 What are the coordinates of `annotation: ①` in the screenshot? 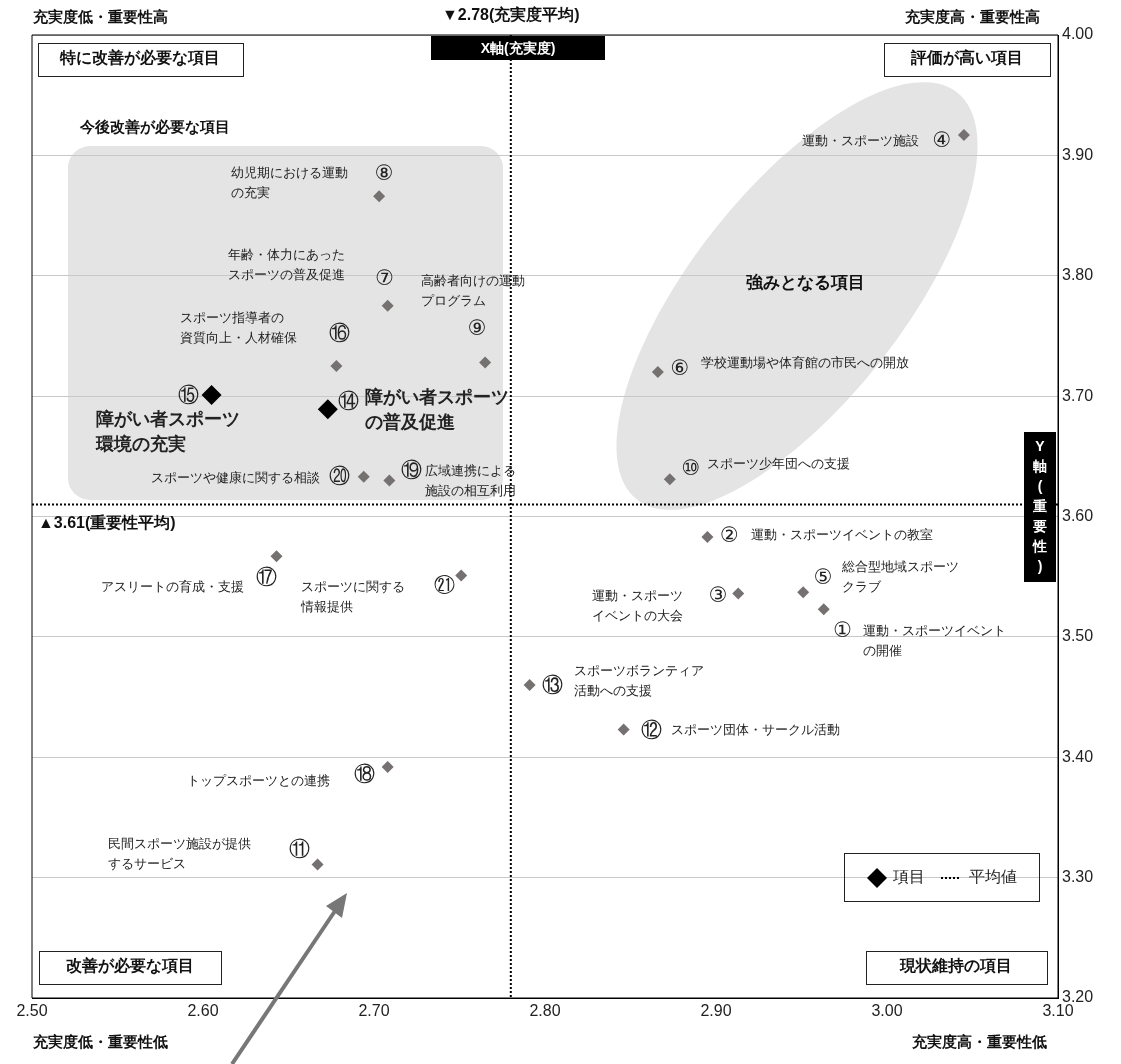 It's located at (843, 630).